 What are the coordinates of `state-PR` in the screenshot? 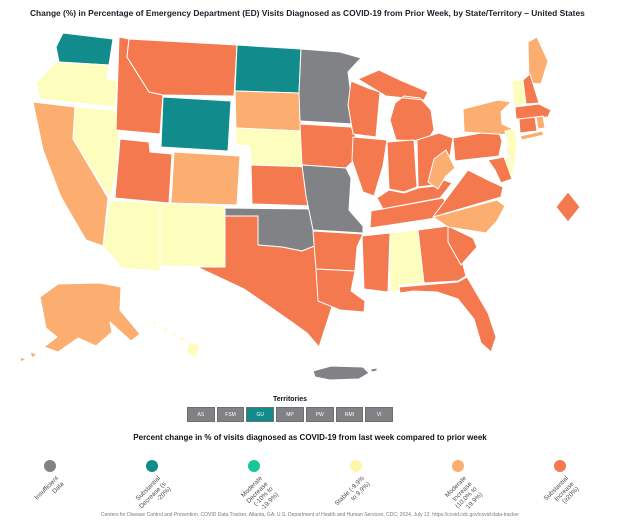 It's located at (345, 373).